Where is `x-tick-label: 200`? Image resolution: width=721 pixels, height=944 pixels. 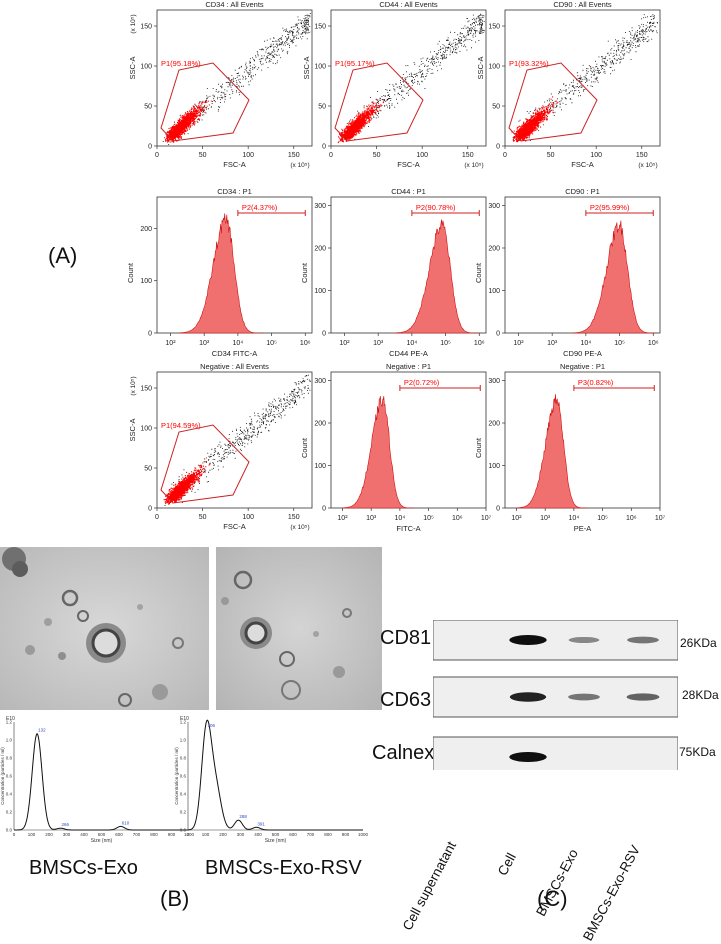 x-tick-label: 200 is located at coordinates (223, 834).